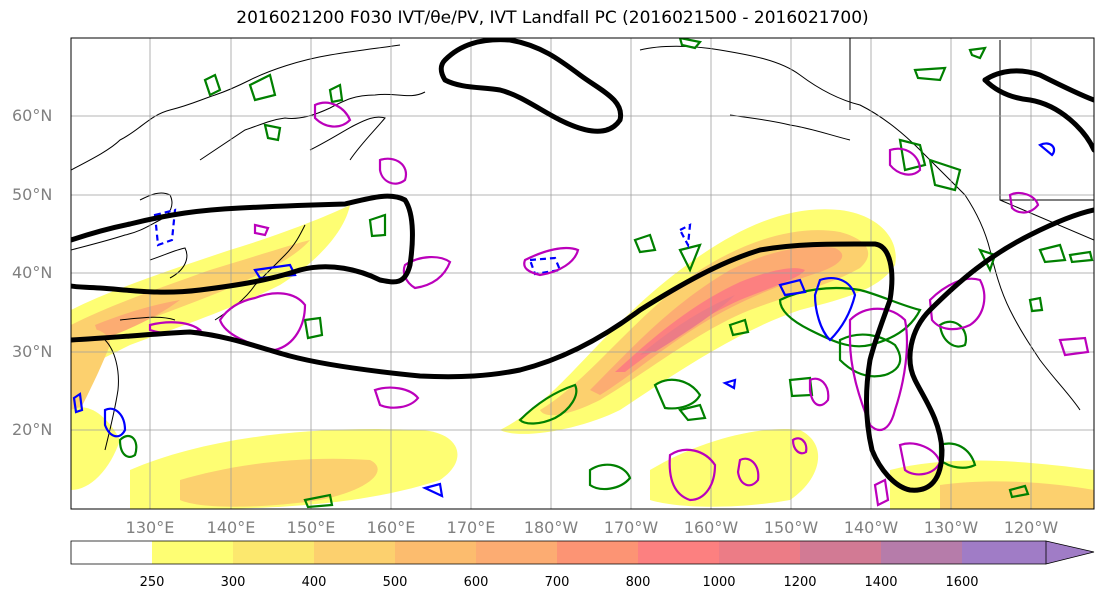 Image resolution: width=1105 pixels, height=603 pixels. I want to click on colorbar-tick-label: 400, so click(314, 582).